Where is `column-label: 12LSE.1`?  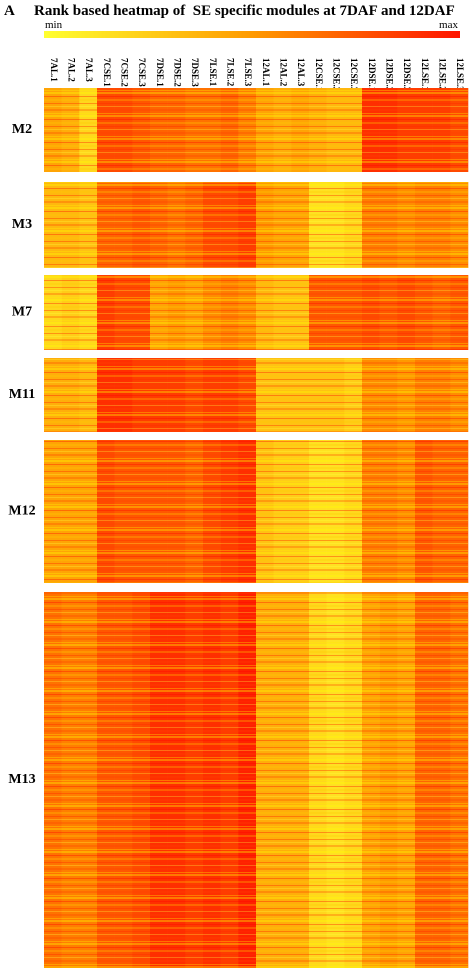 column-label: 12LSE.1 is located at coordinates (425, 74).